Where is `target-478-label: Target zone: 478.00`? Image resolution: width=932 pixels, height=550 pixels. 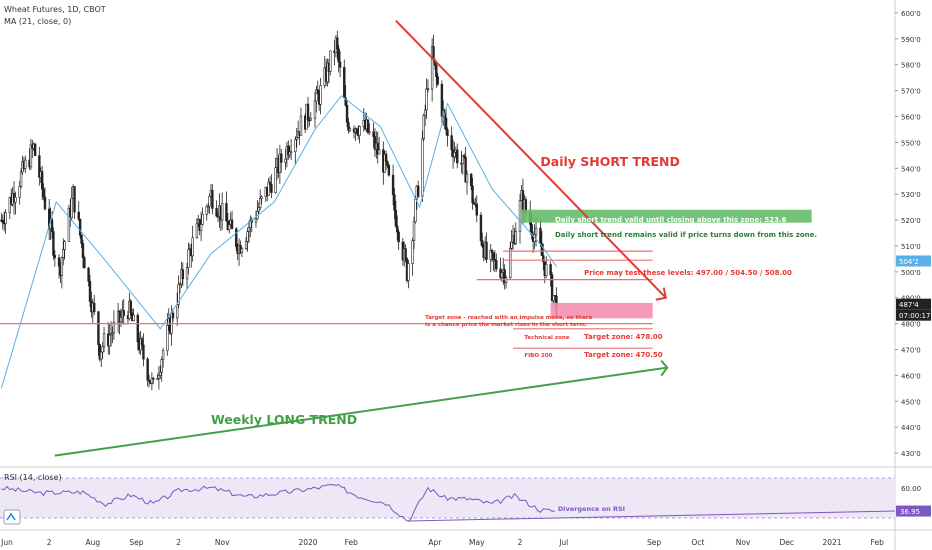 target-478-label: Target zone: 478.00 is located at coordinates (623, 337).